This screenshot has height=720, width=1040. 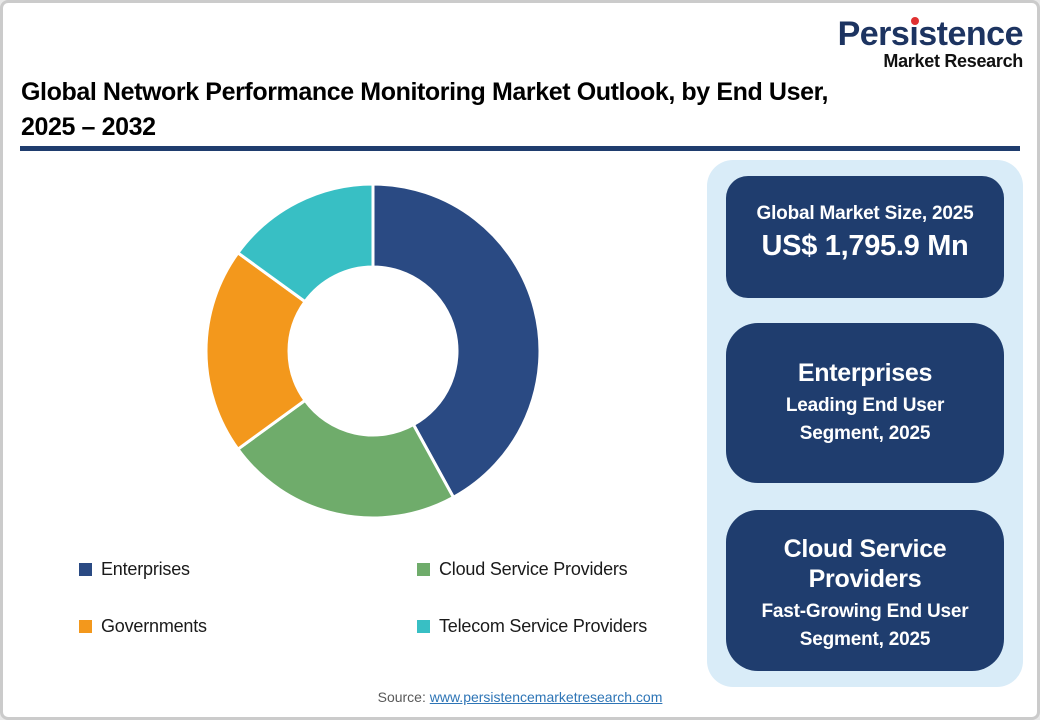 What do you see at coordinates (305, 243) in the screenshot?
I see `donut-slice-telecom-service-providers` at bounding box center [305, 243].